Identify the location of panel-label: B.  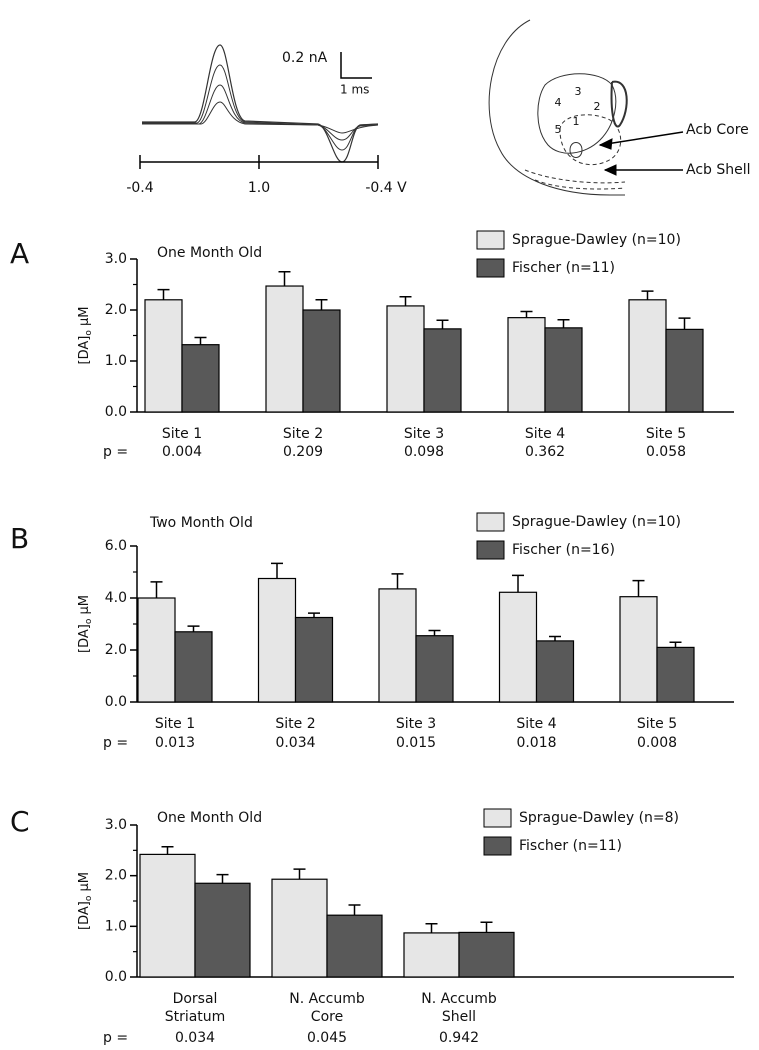
(19, 538).